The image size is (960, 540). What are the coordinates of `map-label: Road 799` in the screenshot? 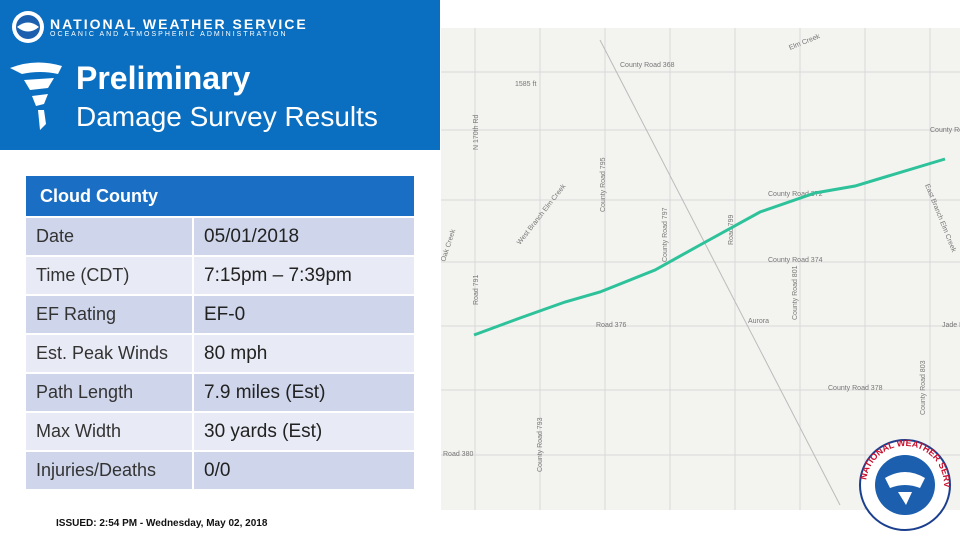 It's located at (731, 230).